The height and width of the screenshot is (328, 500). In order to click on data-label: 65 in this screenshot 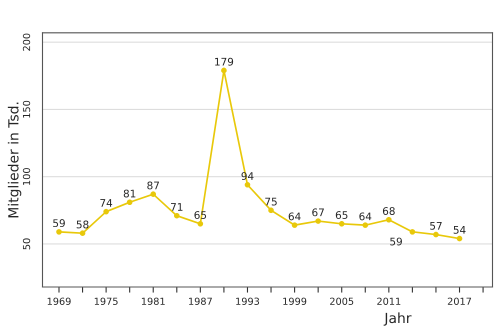, I will do `click(342, 215)`.